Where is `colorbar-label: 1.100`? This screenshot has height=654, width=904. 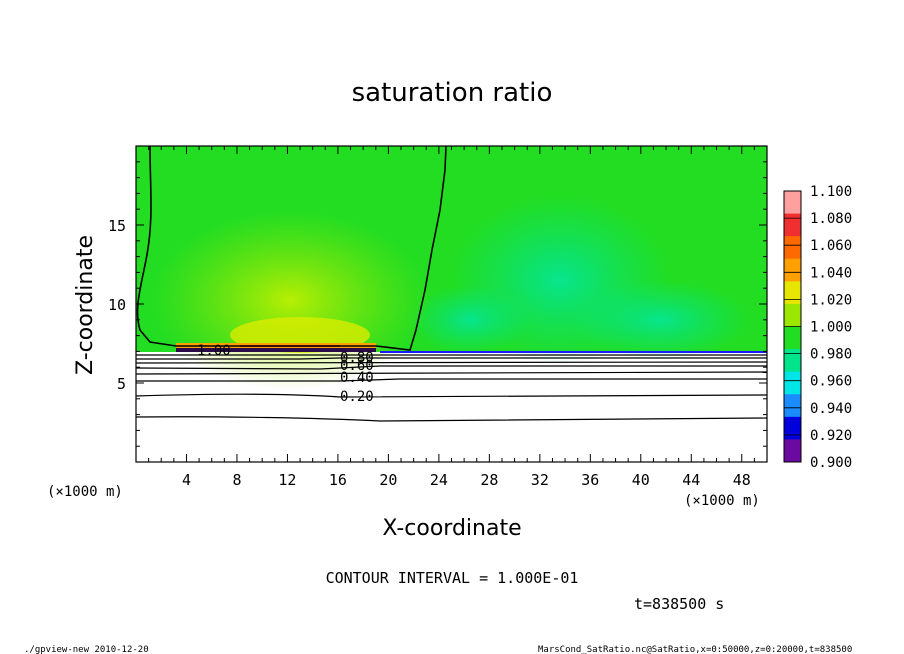 colorbar-label: 1.100 is located at coordinates (831, 192).